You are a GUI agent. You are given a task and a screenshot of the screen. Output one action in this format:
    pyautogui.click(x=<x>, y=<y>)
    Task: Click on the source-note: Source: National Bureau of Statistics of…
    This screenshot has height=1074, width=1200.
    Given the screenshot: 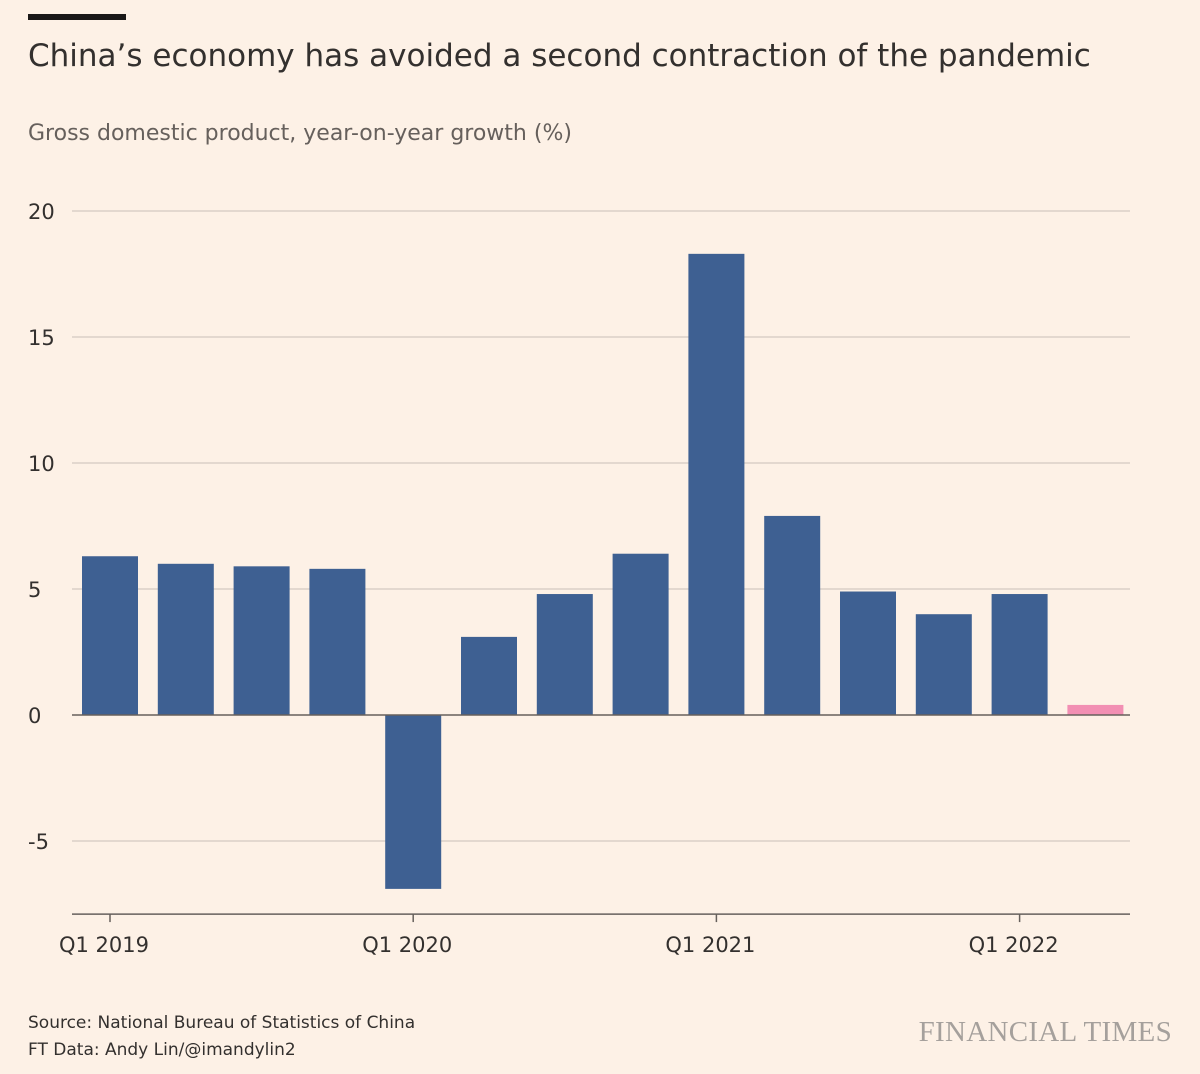 What is the action you would take?
    pyautogui.click(x=222, y=1023)
    